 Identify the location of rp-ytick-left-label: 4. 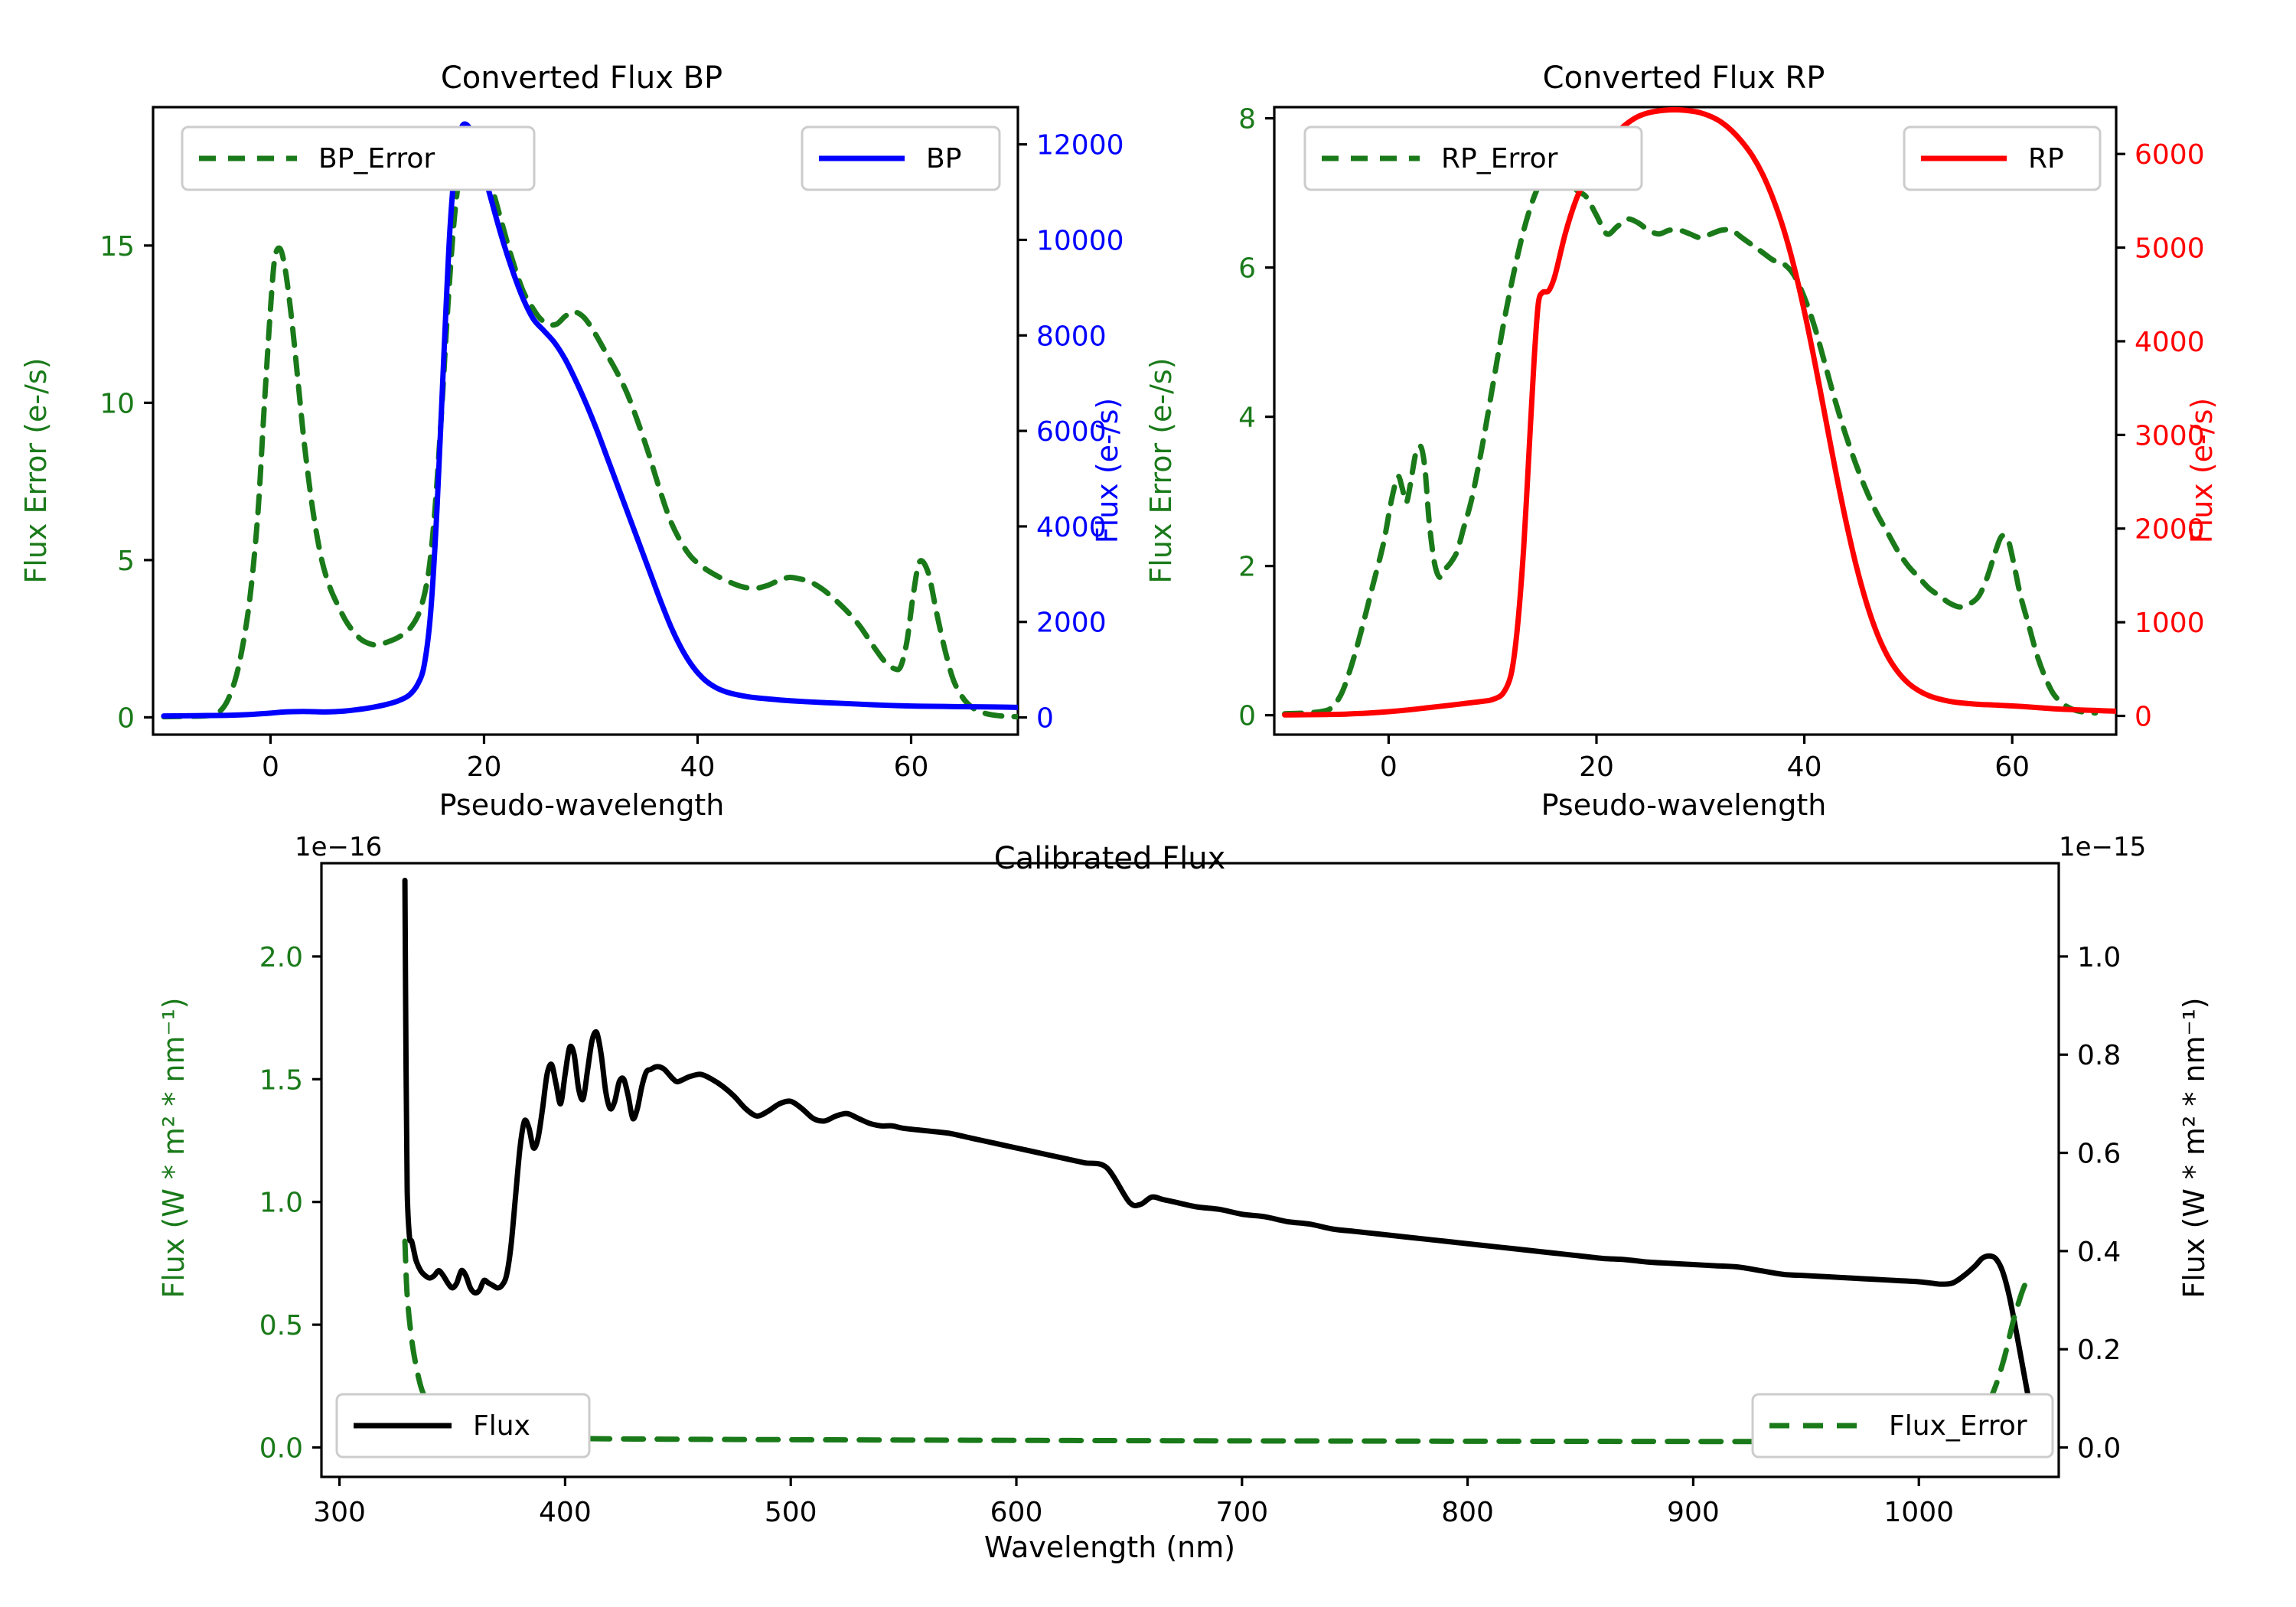
(1247, 419).